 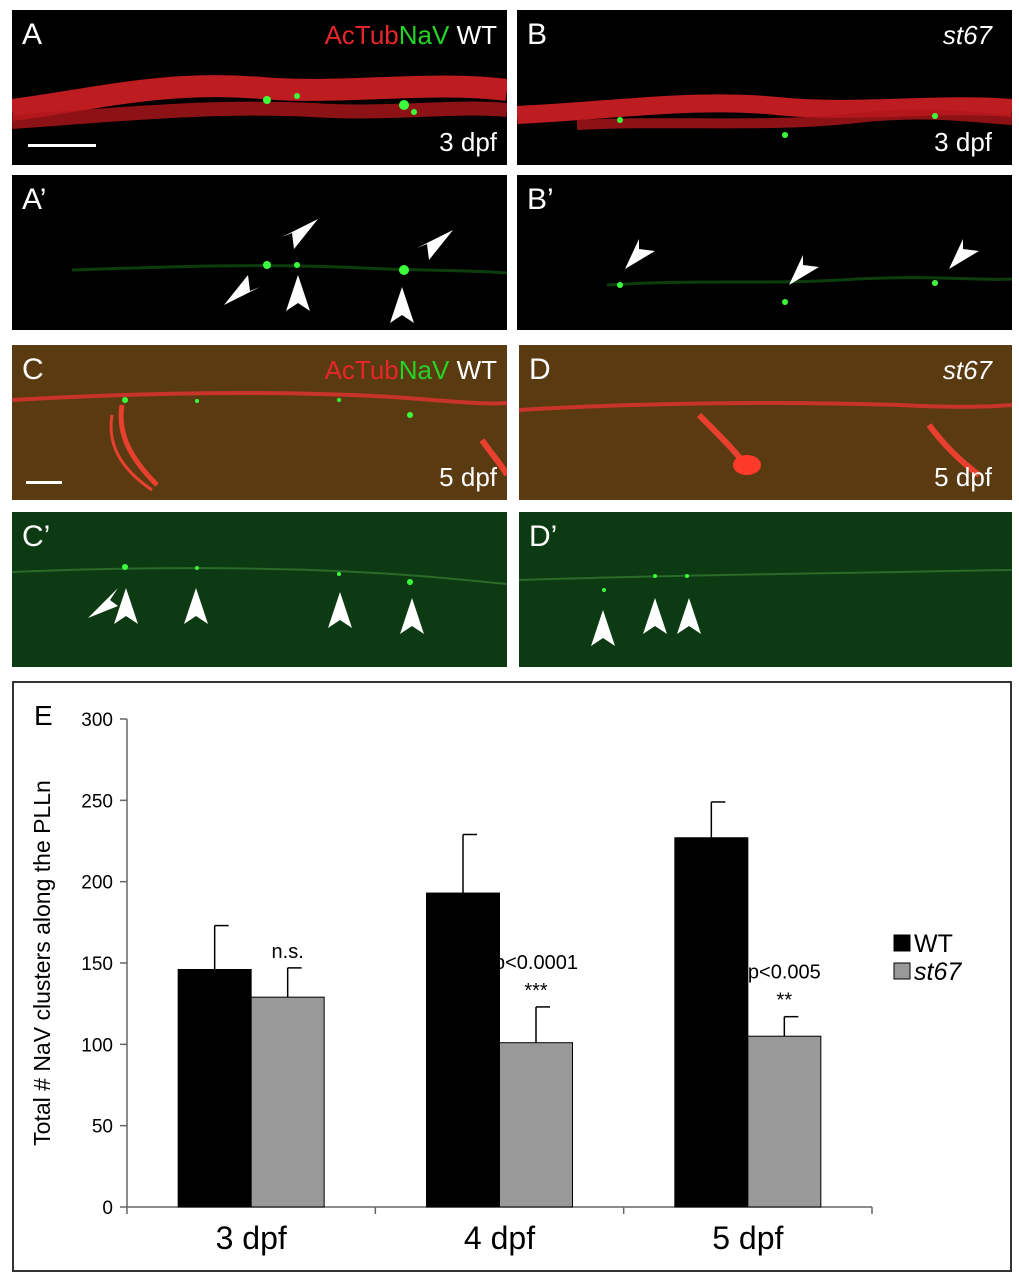 What do you see at coordinates (967, 35) in the screenshot?
I see `panel-b-genotype: st67` at bounding box center [967, 35].